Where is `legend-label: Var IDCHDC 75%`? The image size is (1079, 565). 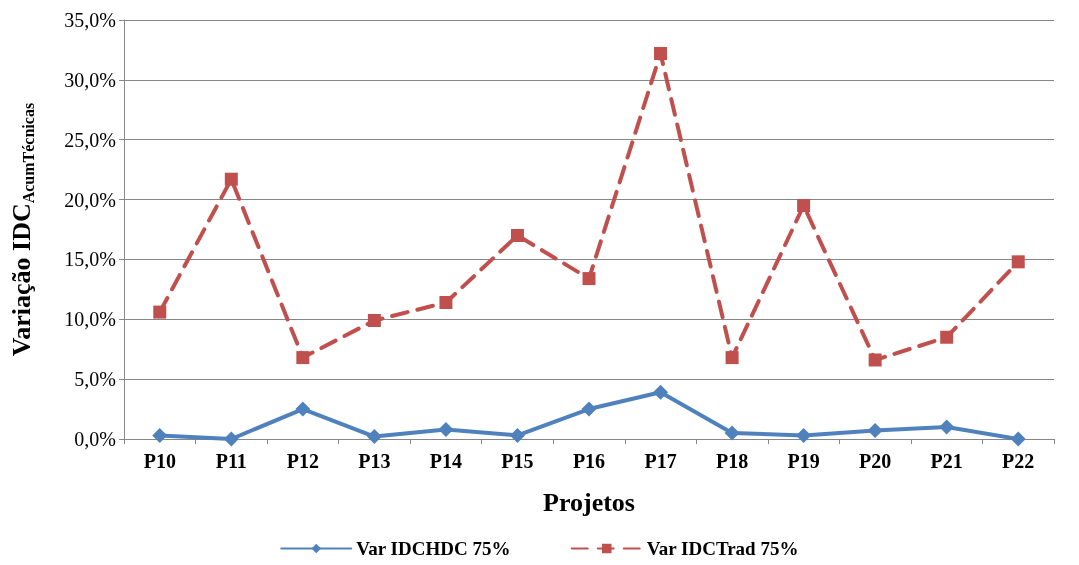
legend-label: Var IDCHDC 75% is located at coordinates (433, 548).